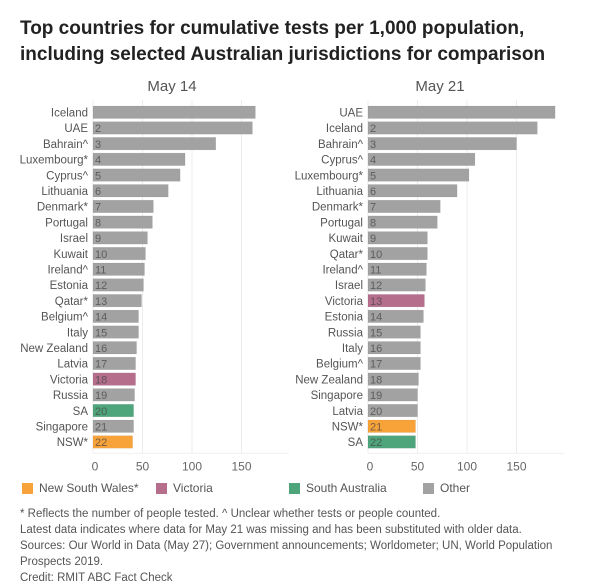 This screenshot has height=586, width=600. What do you see at coordinates (172, 86) in the screenshot?
I see `left-chart-title: May 14` at bounding box center [172, 86].